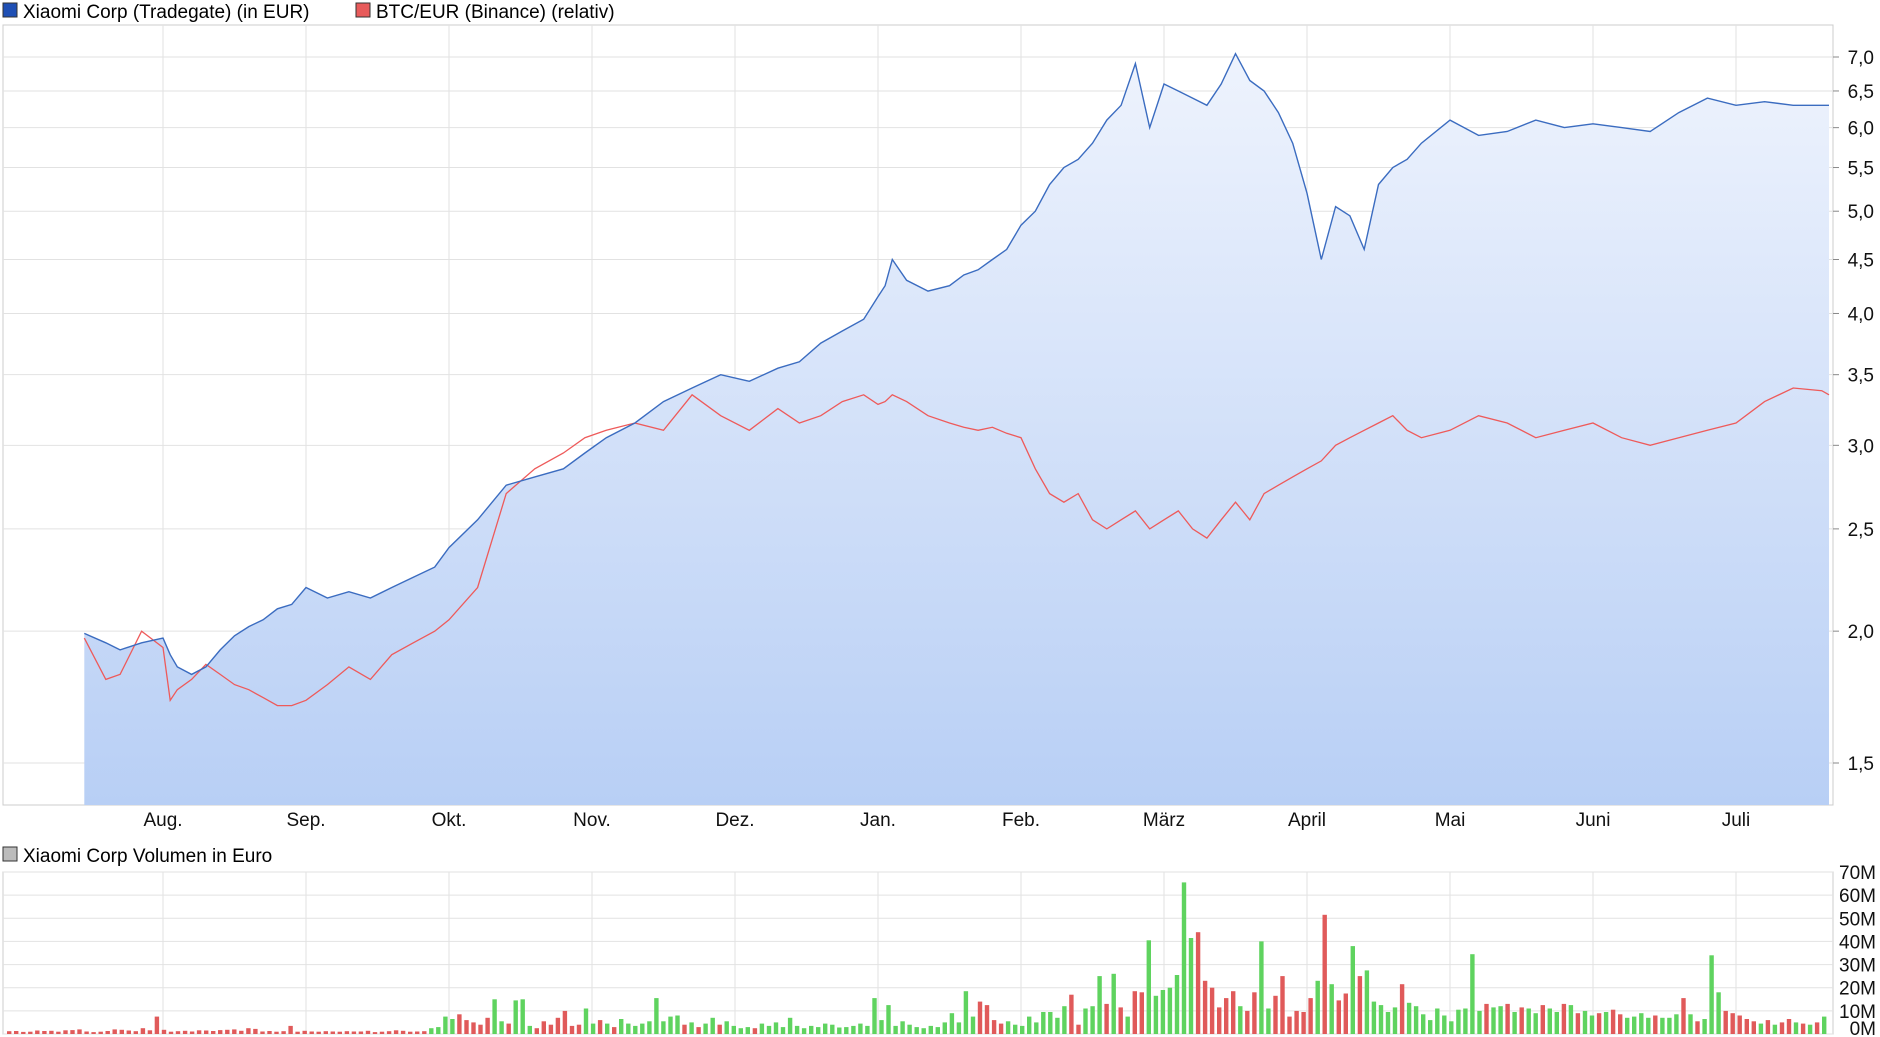  I want to click on price-y-tick-label: 2,0, so click(1861, 632).